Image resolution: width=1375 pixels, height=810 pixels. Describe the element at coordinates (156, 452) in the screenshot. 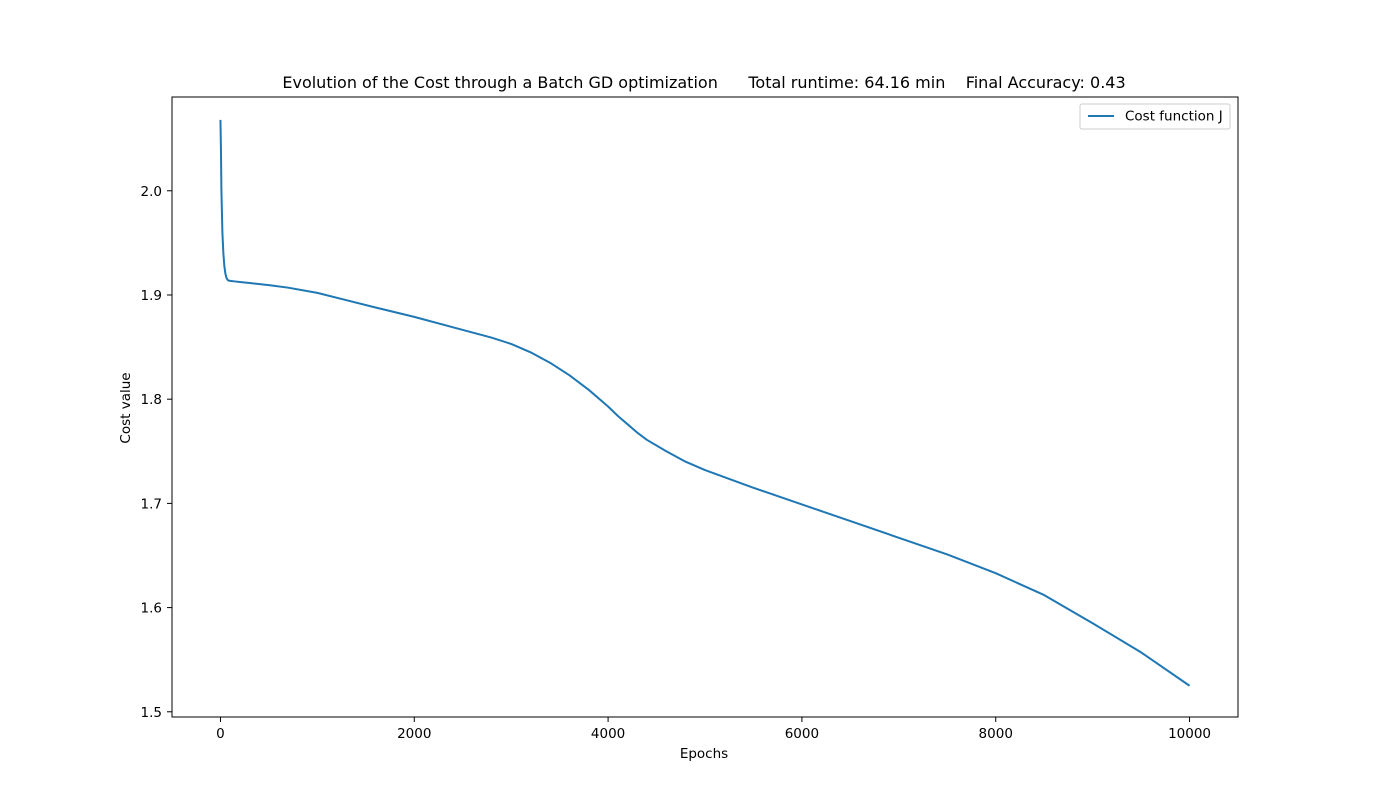

I see `y-axis-ticks: 1.5 1.6 1.7 1.8 1.9 2.0` at that location.